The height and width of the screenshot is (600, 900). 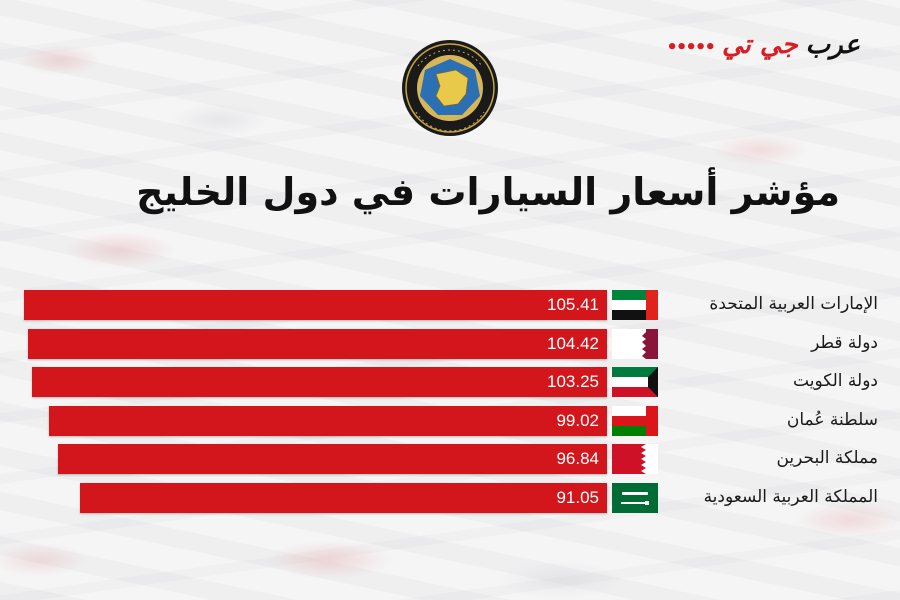 What do you see at coordinates (635, 420) in the screenshot?
I see `oman-flag-icon` at bounding box center [635, 420].